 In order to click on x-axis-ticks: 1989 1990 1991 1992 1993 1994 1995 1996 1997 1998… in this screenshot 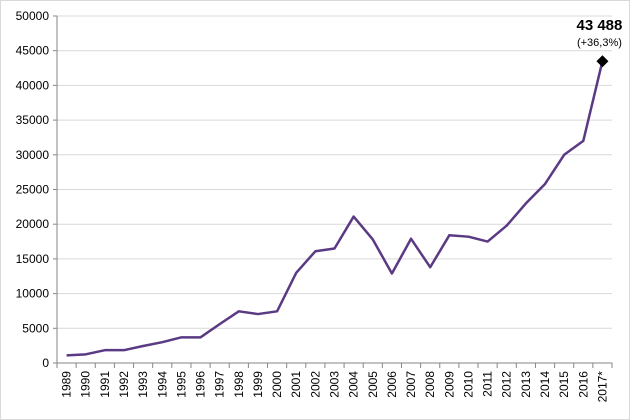, I will do `click(334, 383)`.